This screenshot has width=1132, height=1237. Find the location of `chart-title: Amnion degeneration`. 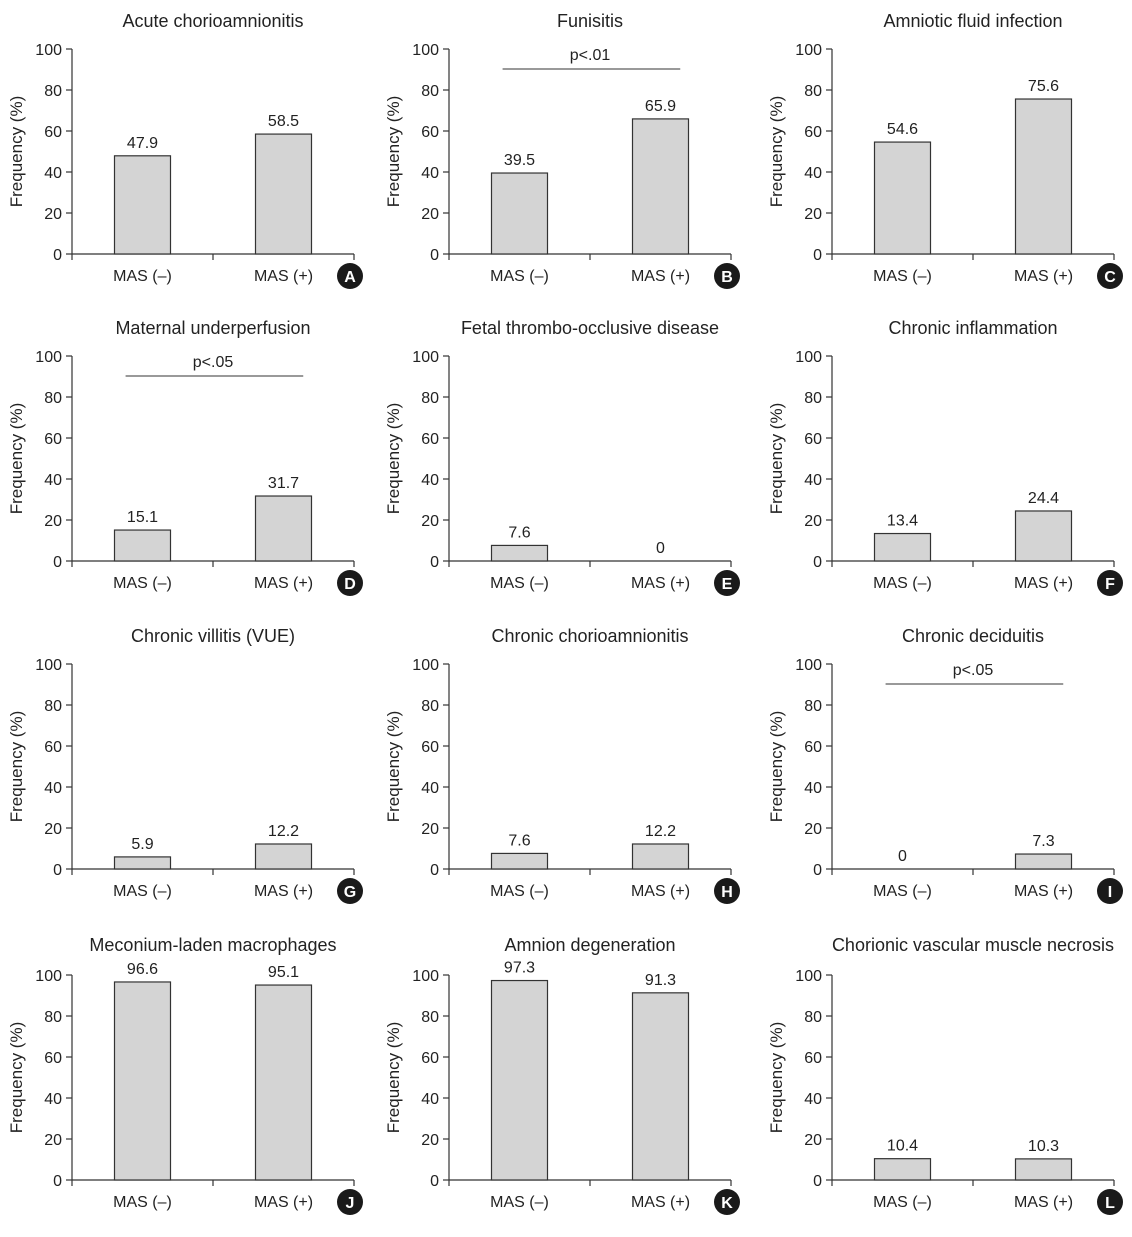

chart-title: Amnion degeneration is located at coordinates (589, 945).